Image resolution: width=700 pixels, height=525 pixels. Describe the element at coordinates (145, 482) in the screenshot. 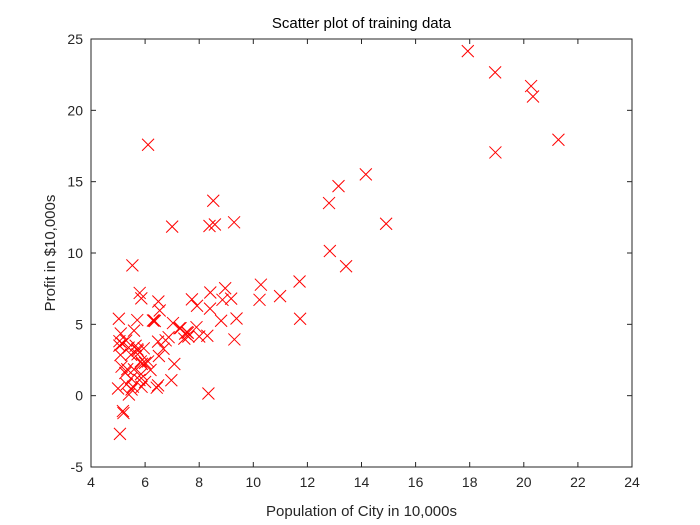

I see `x-tick-label: 6` at that location.